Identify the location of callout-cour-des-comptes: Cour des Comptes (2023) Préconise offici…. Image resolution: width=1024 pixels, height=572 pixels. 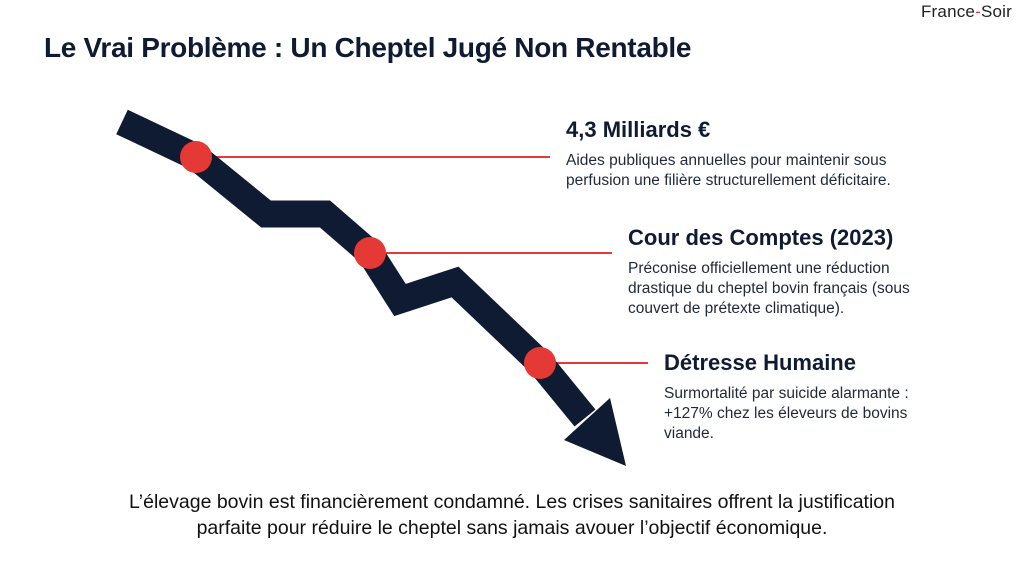
(808, 272).